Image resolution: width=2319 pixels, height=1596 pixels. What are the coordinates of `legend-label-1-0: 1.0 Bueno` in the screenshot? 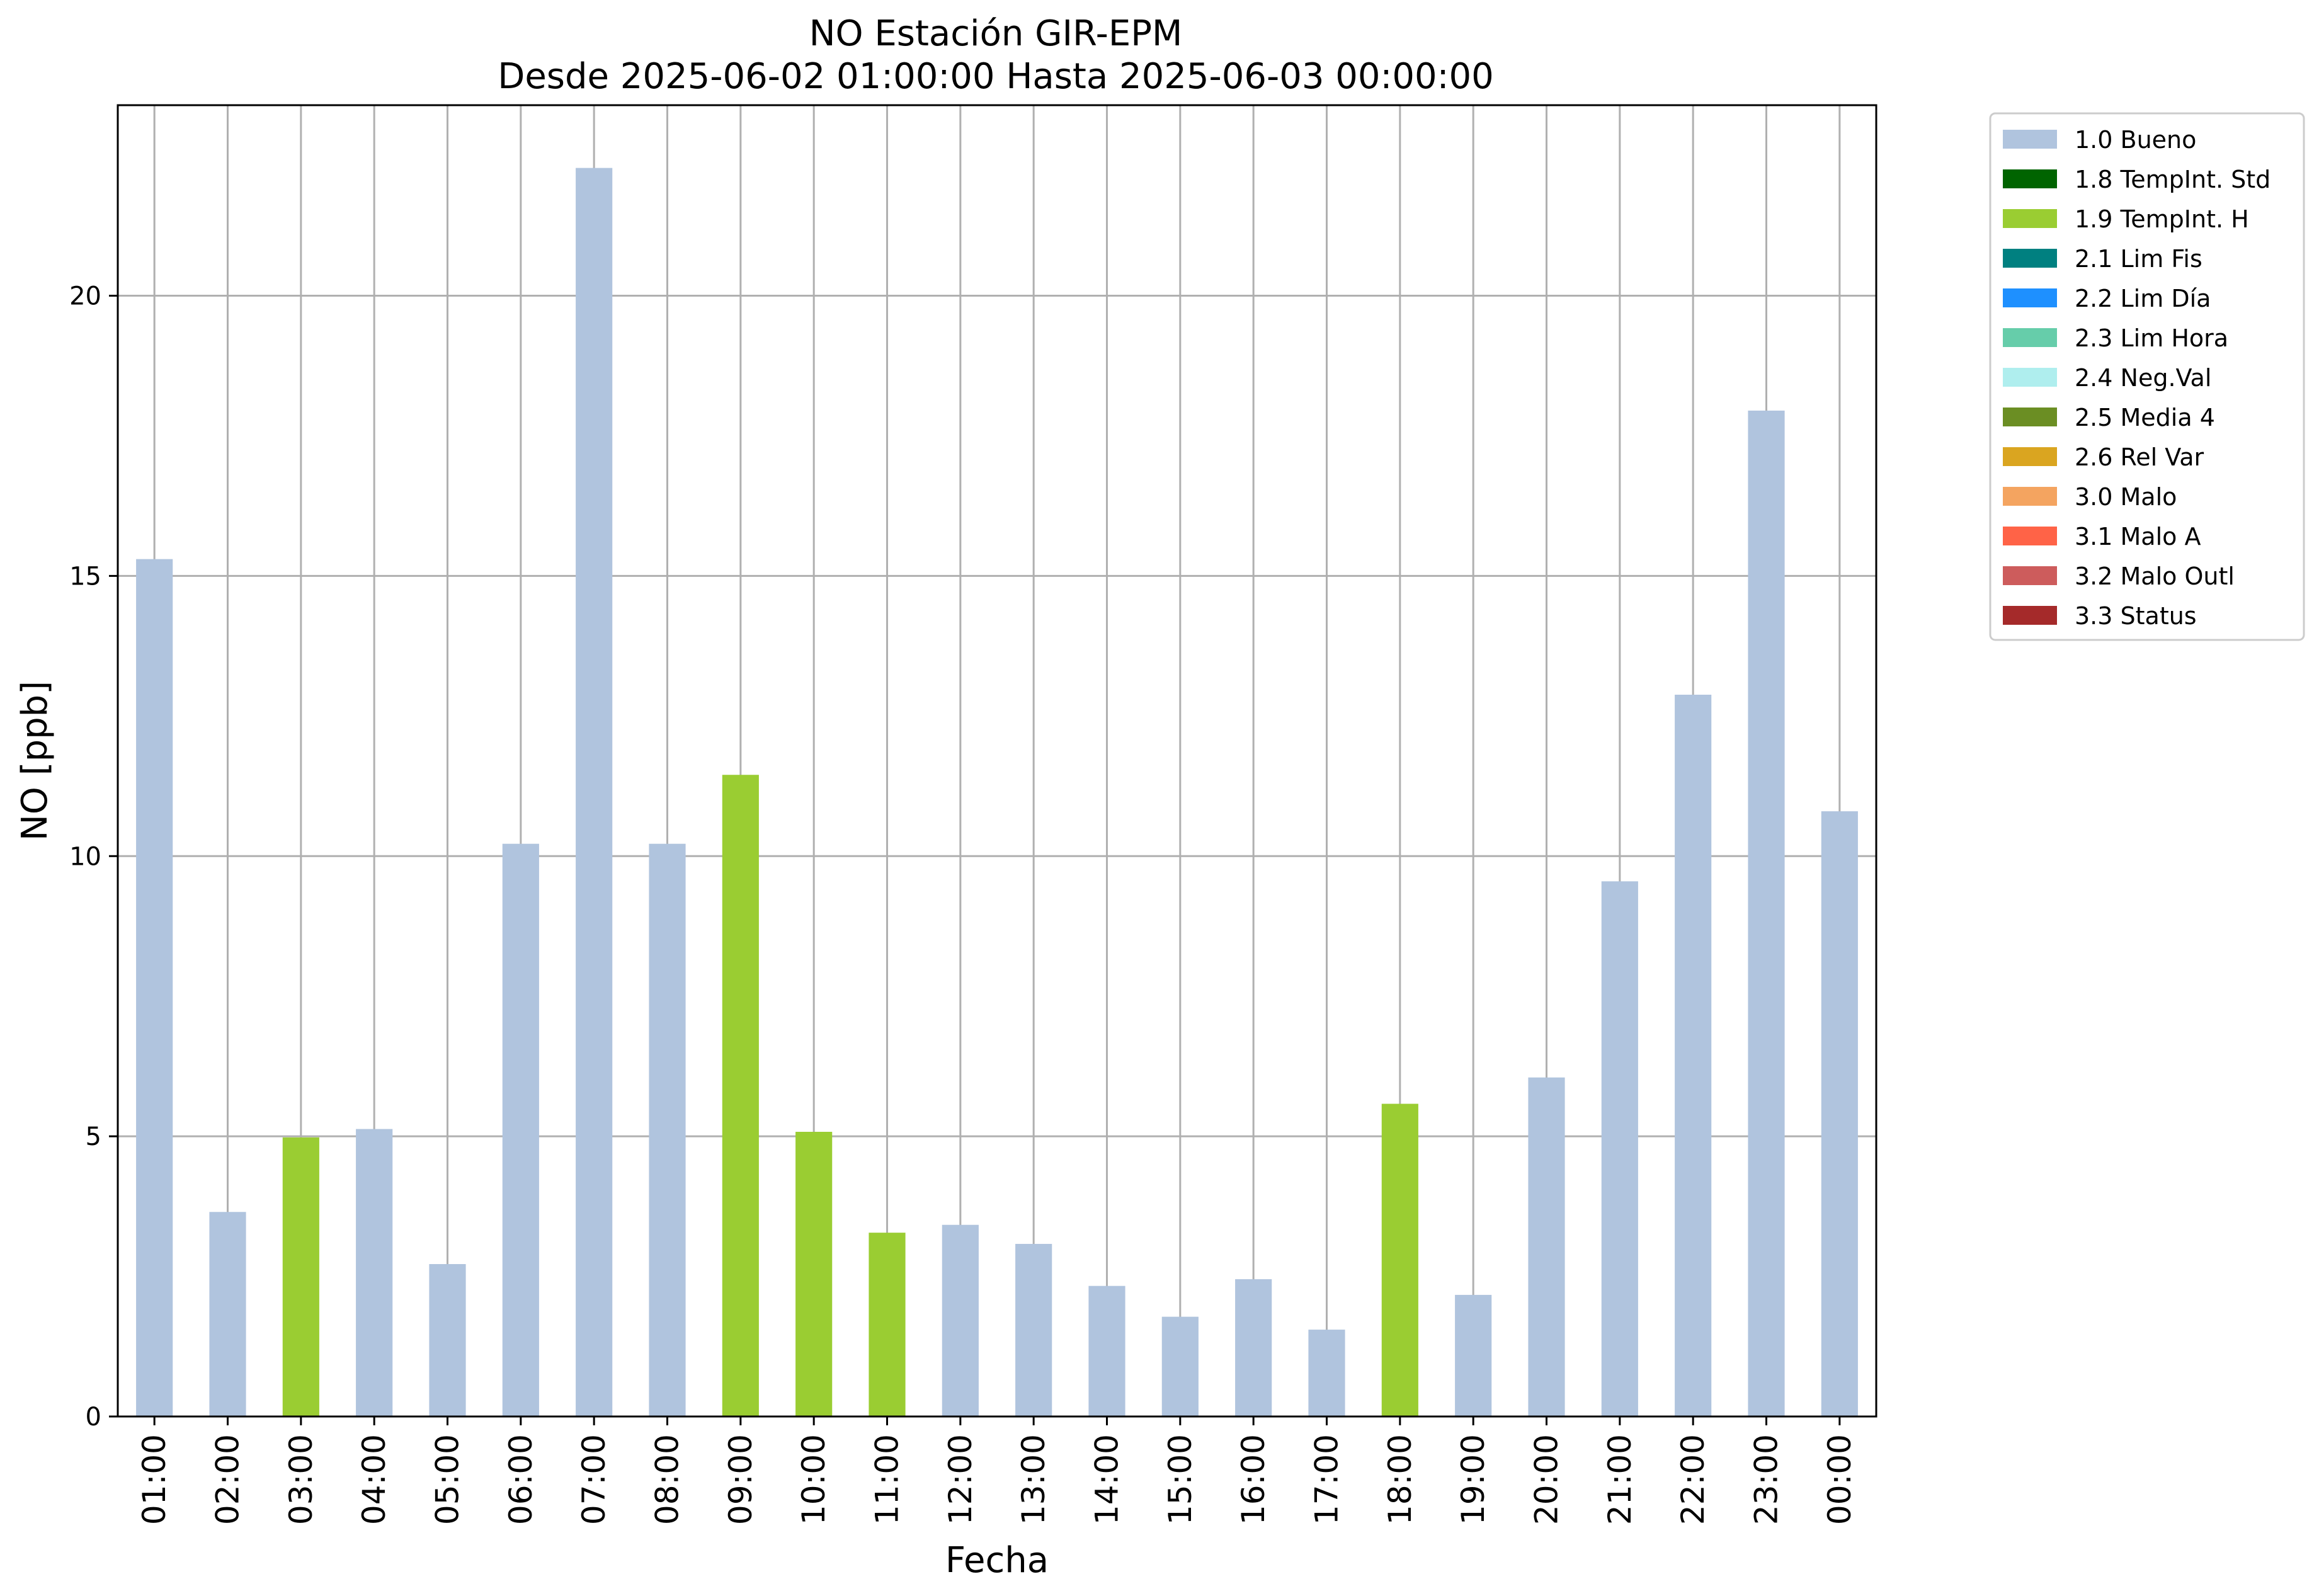 It's located at (2135, 140).